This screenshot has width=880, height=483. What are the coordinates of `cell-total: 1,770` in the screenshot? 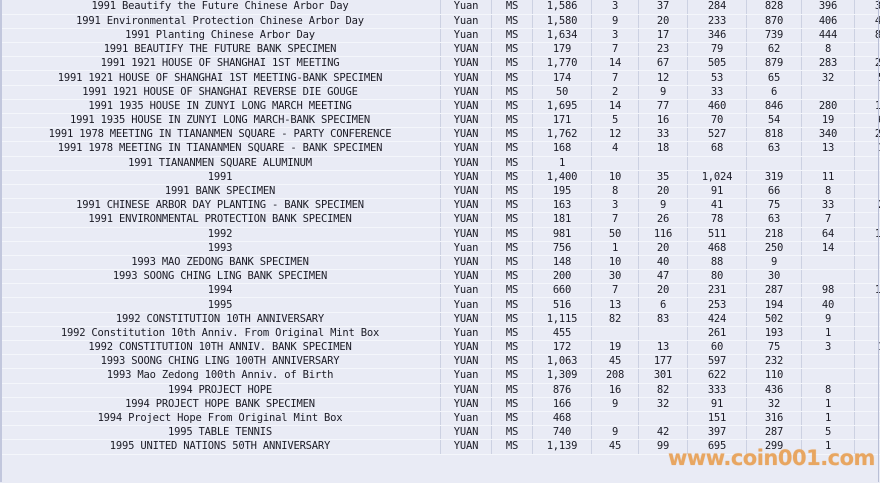 It's located at (562, 64).